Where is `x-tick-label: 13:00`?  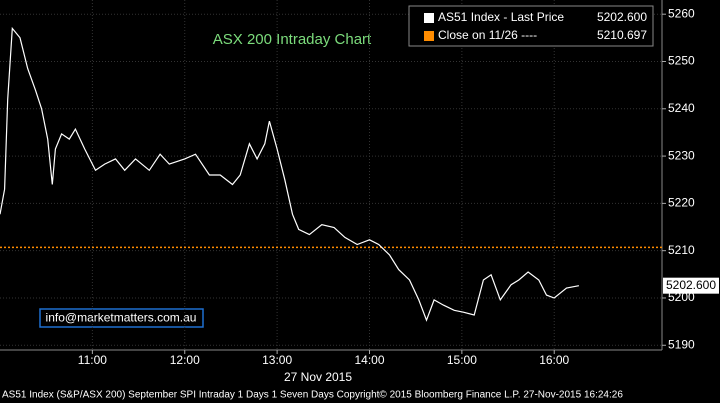 x-tick-label: 13:00 is located at coordinates (277, 360).